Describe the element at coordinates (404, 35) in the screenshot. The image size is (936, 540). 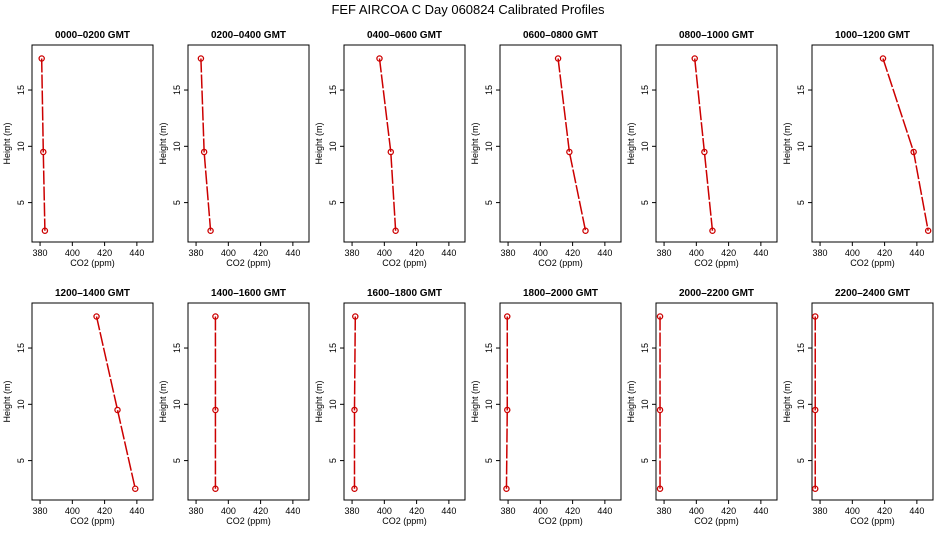
I see `panel-title: 0400–0600 GMT` at that location.